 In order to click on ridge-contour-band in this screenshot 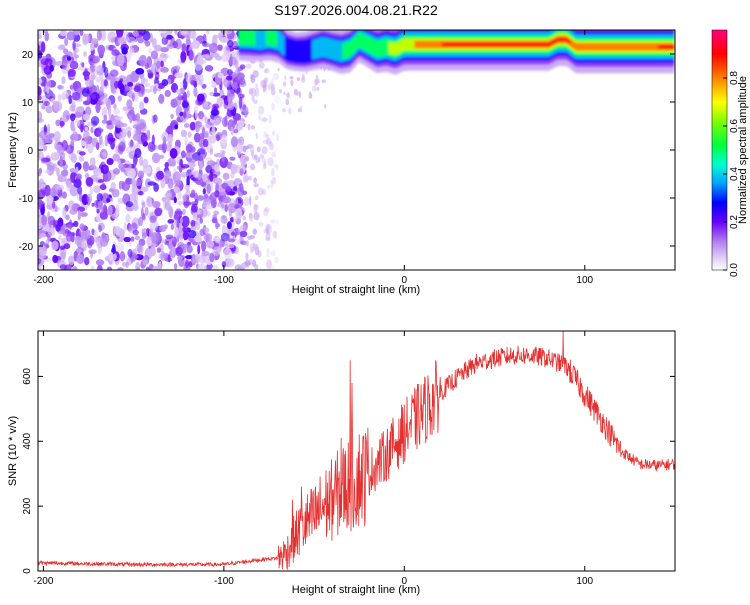, I will do `click(666, 46)`.